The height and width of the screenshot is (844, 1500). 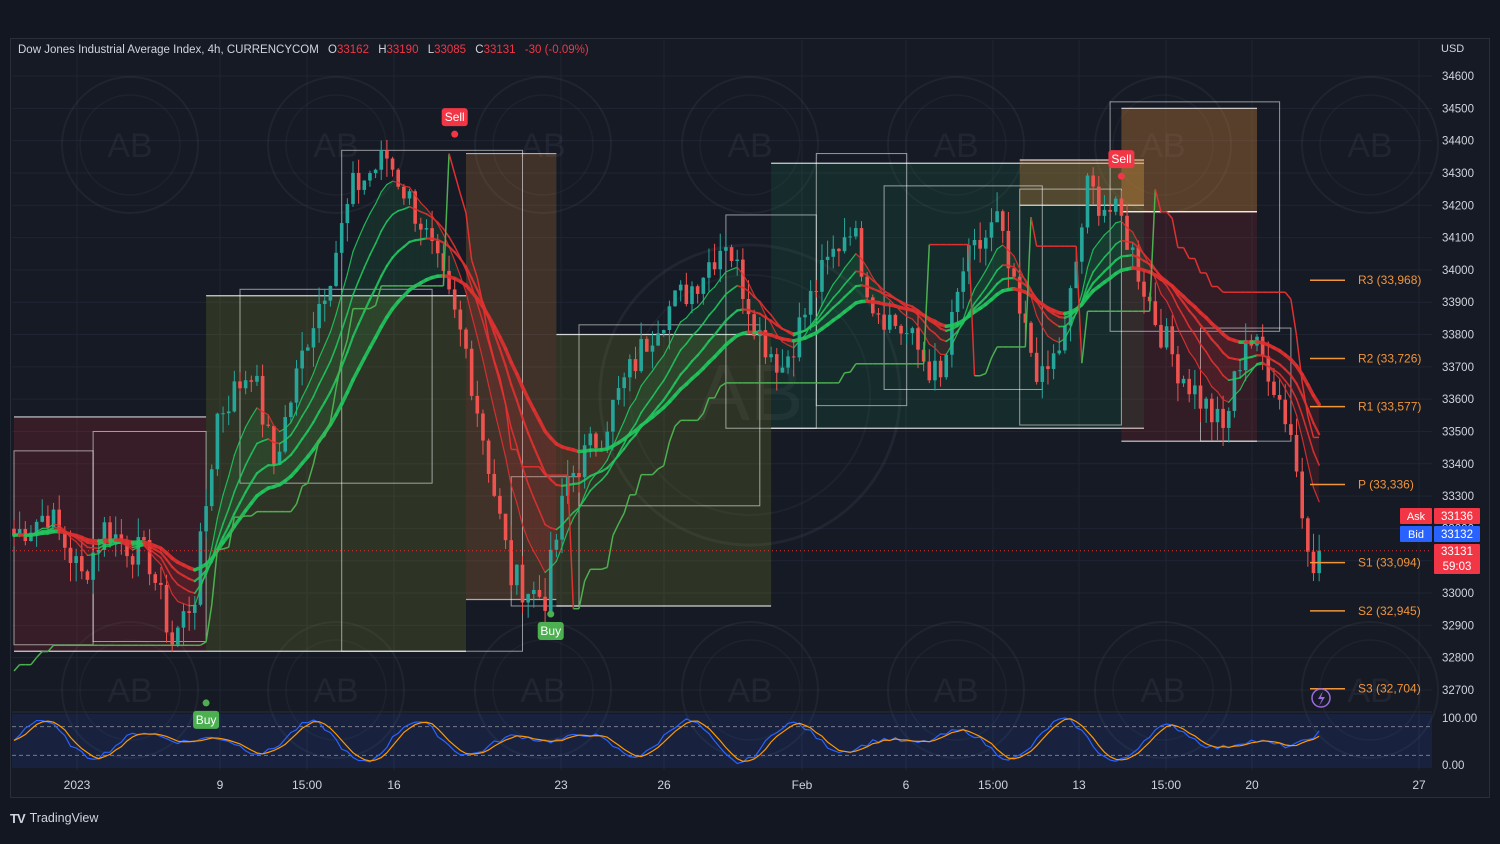 What do you see at coordinates (1321, 698) in the screenshot?
I see `lightning-icon` at bounding box center [1321, 698].